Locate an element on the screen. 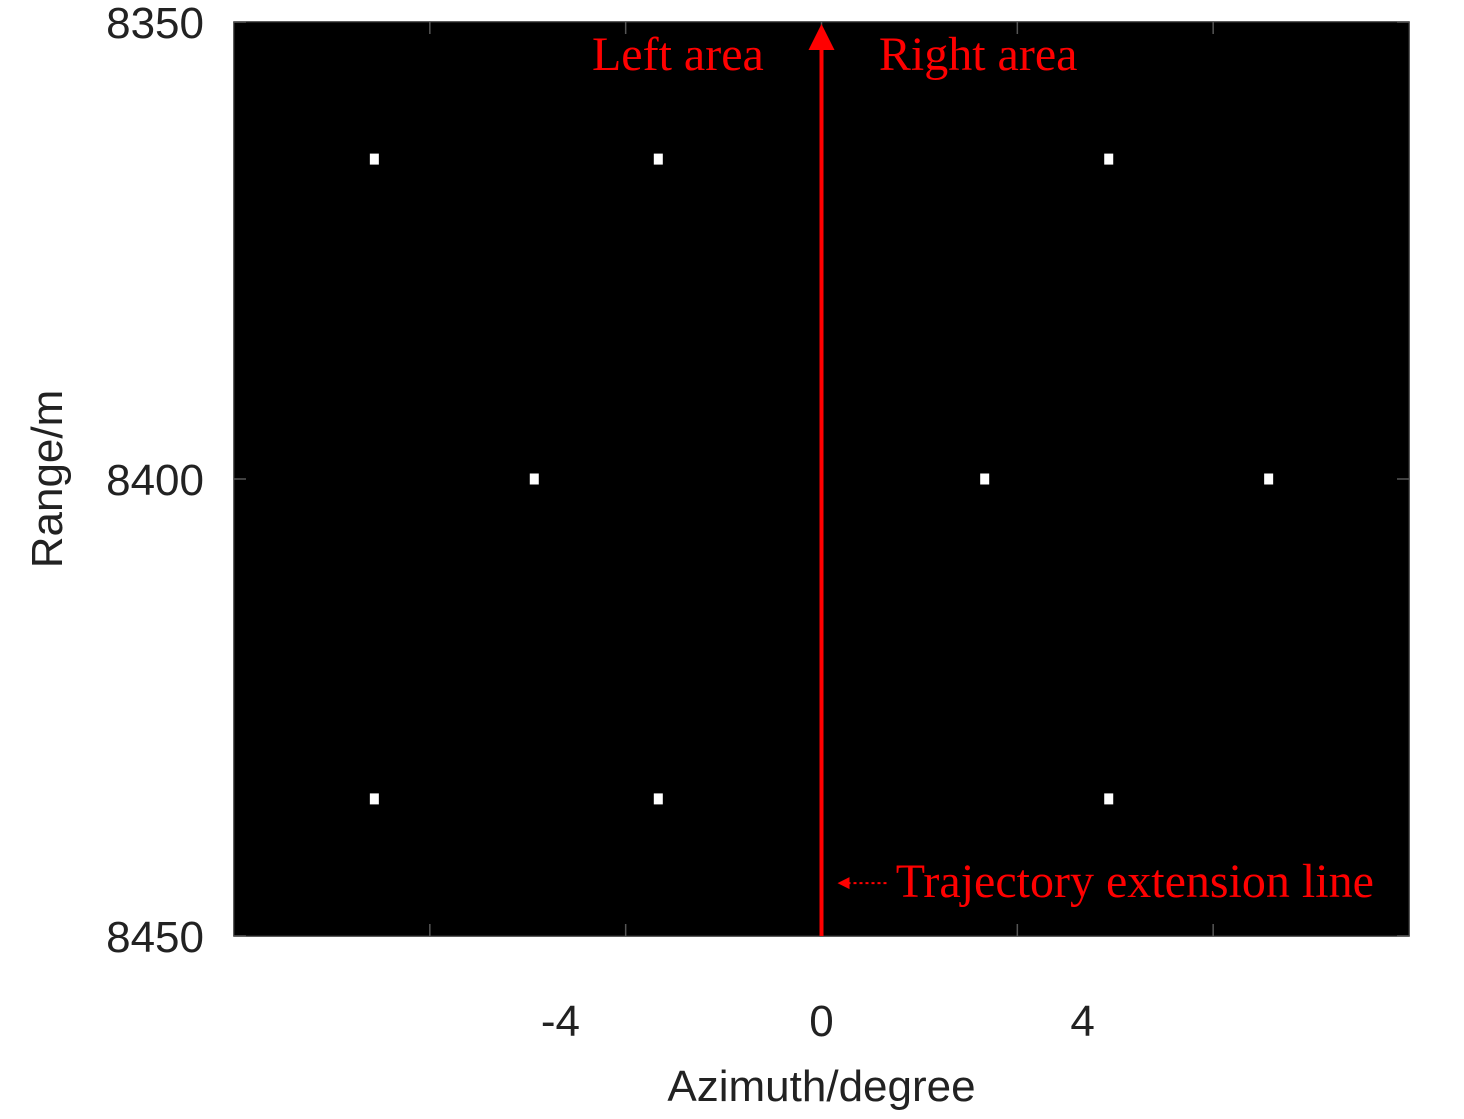  annotation-text: Left area is located at coordinates (678, 54).